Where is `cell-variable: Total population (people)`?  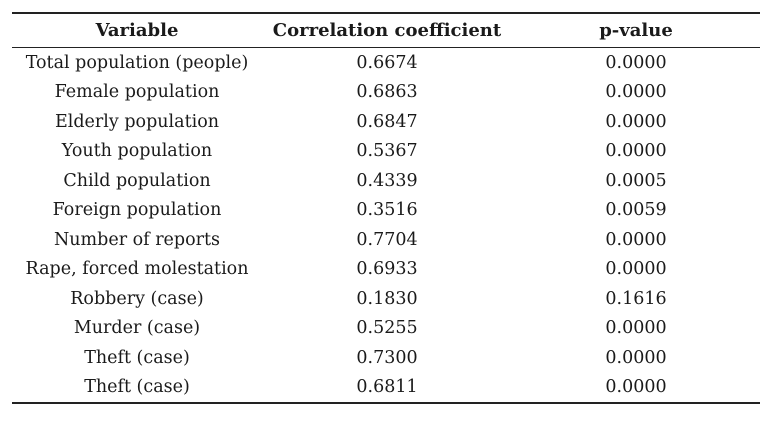 cell-variable: Total population (people) is located at coordinates (137, 62).